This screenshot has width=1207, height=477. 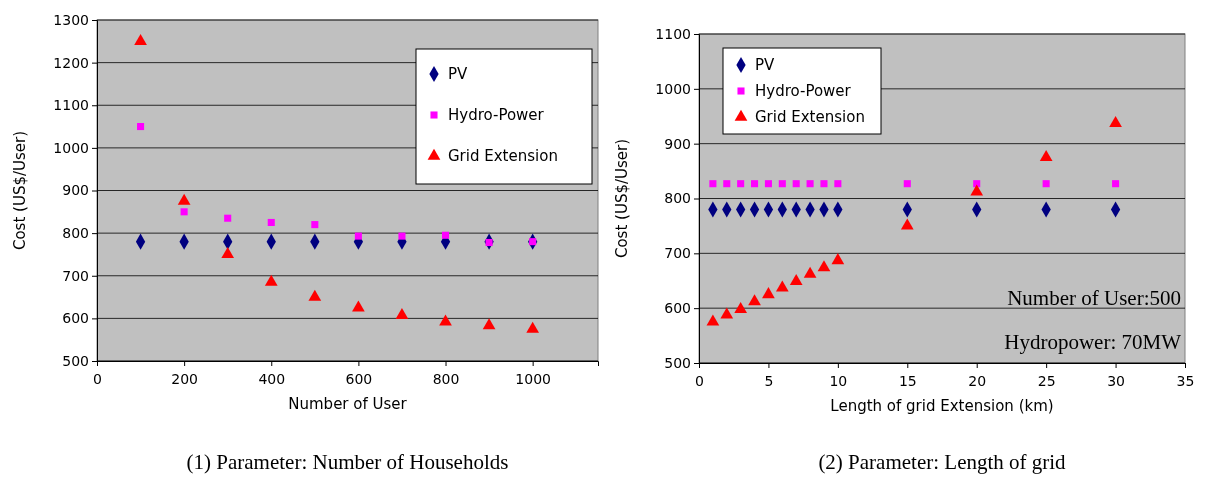 I want to click on x-tick-label: 20, so click(x=977, y=381).